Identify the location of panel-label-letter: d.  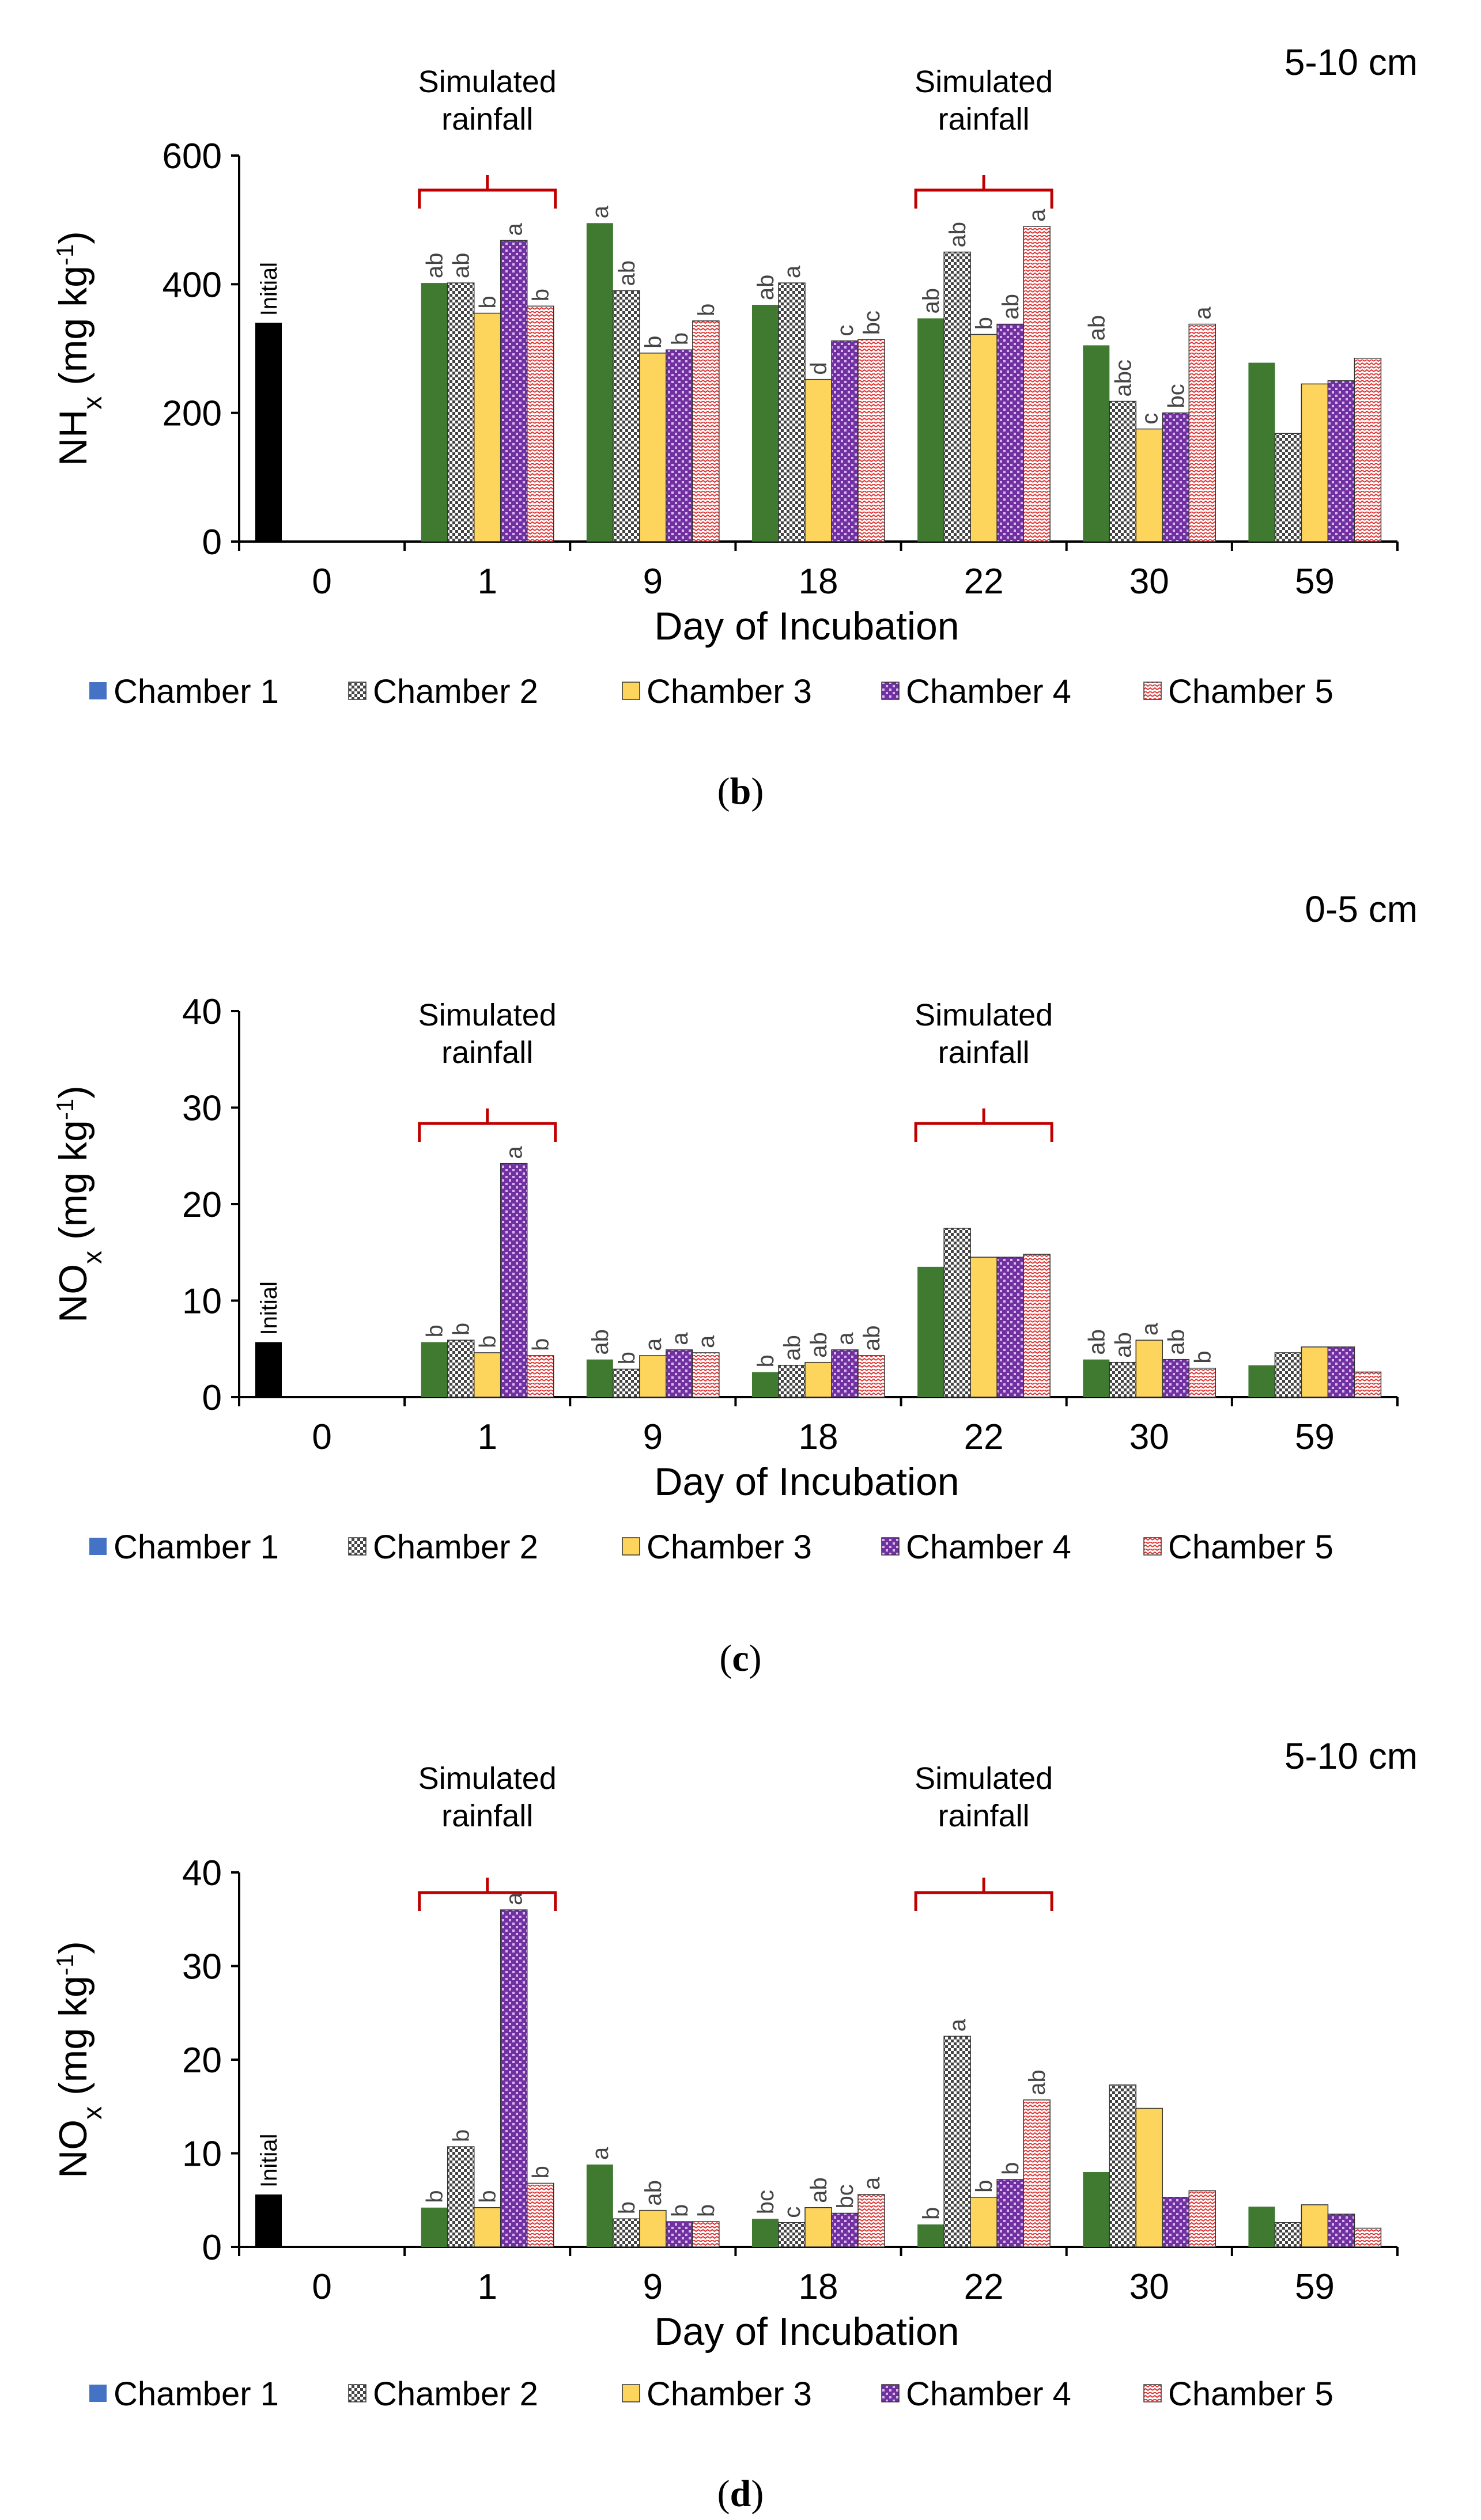
(740, 2494).